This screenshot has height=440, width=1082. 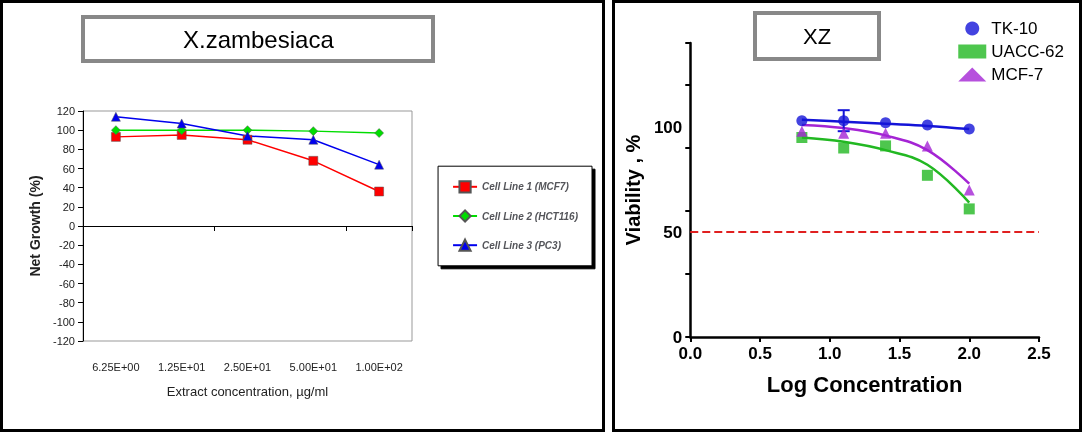 I want to click on x-tick-label: 0.0, so click(x=690, y=353).